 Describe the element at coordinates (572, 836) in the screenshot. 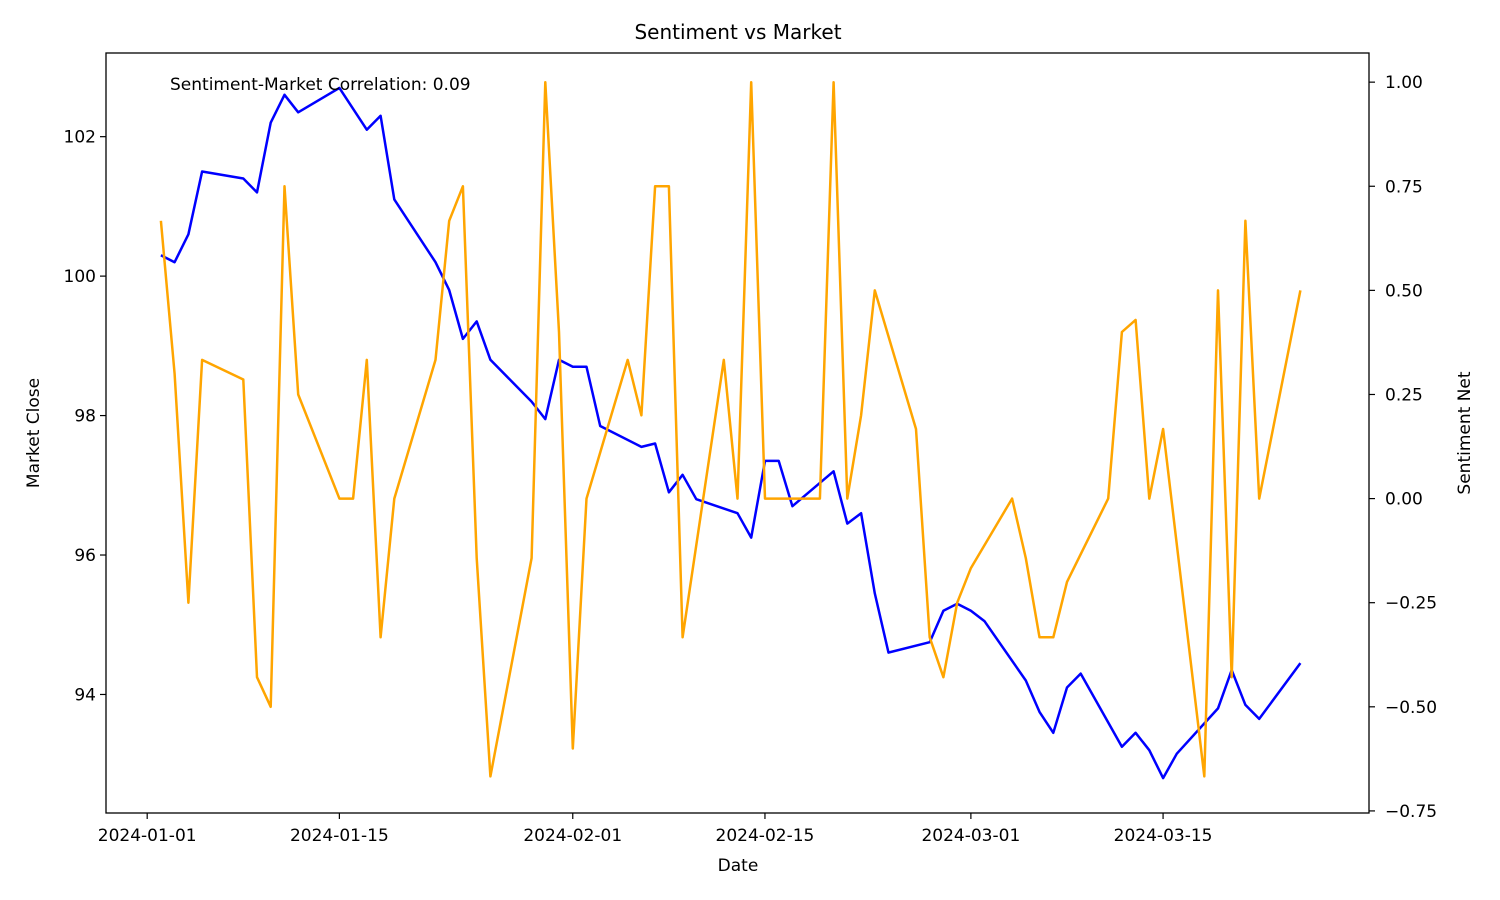

I see `x-tick-label: 2024-02-01` at that location.